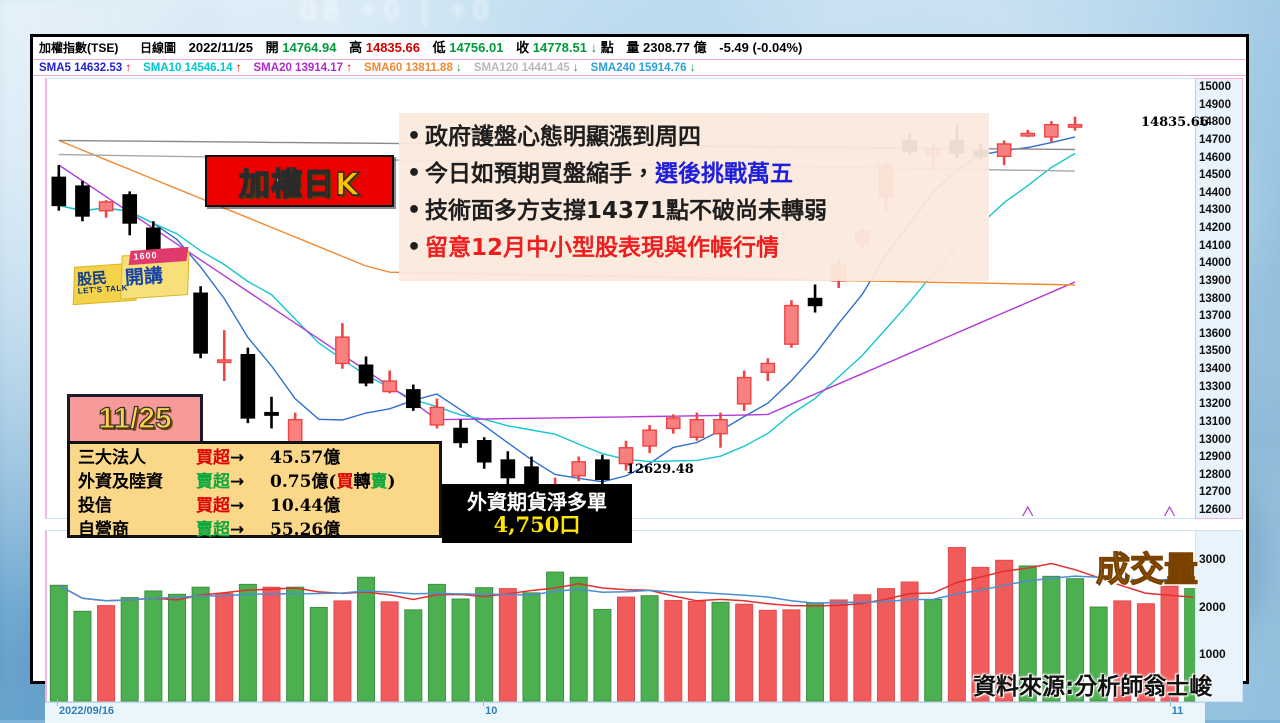 The image size is (1280, 723). I want to click on futures-value: 4,750口, so click(537, 524).